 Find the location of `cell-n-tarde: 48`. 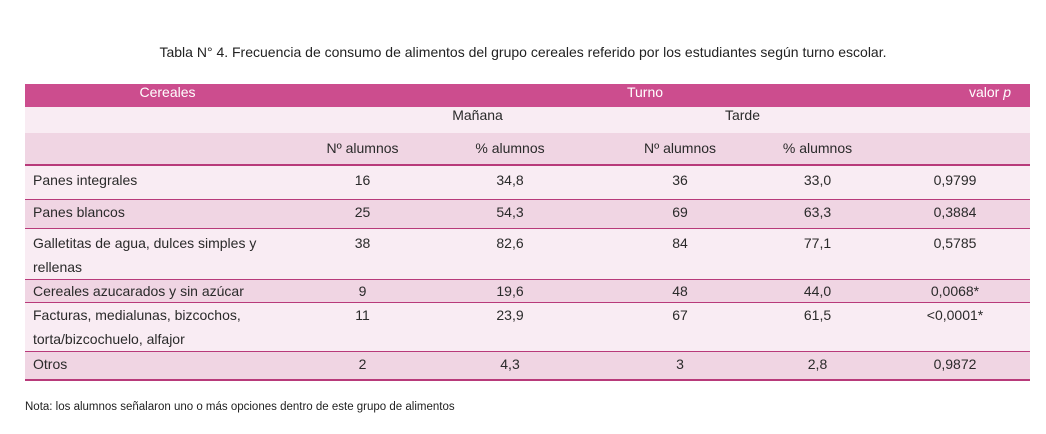

cell-n-tarde: 48 is located at coordinates (680, 290).